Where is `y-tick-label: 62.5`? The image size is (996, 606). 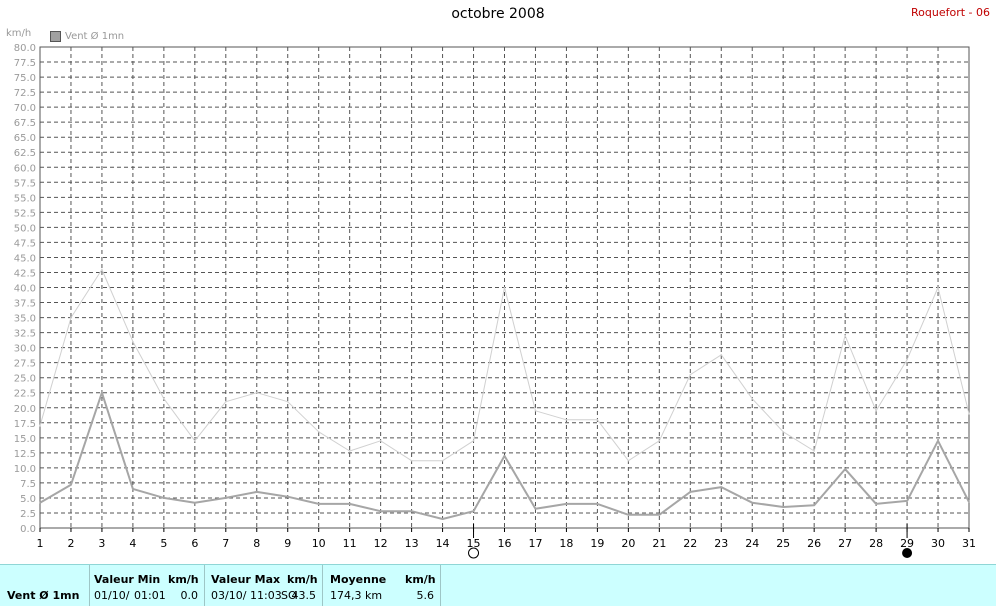
y-tick-label: 62.5 is located at coordinates (25, 153).